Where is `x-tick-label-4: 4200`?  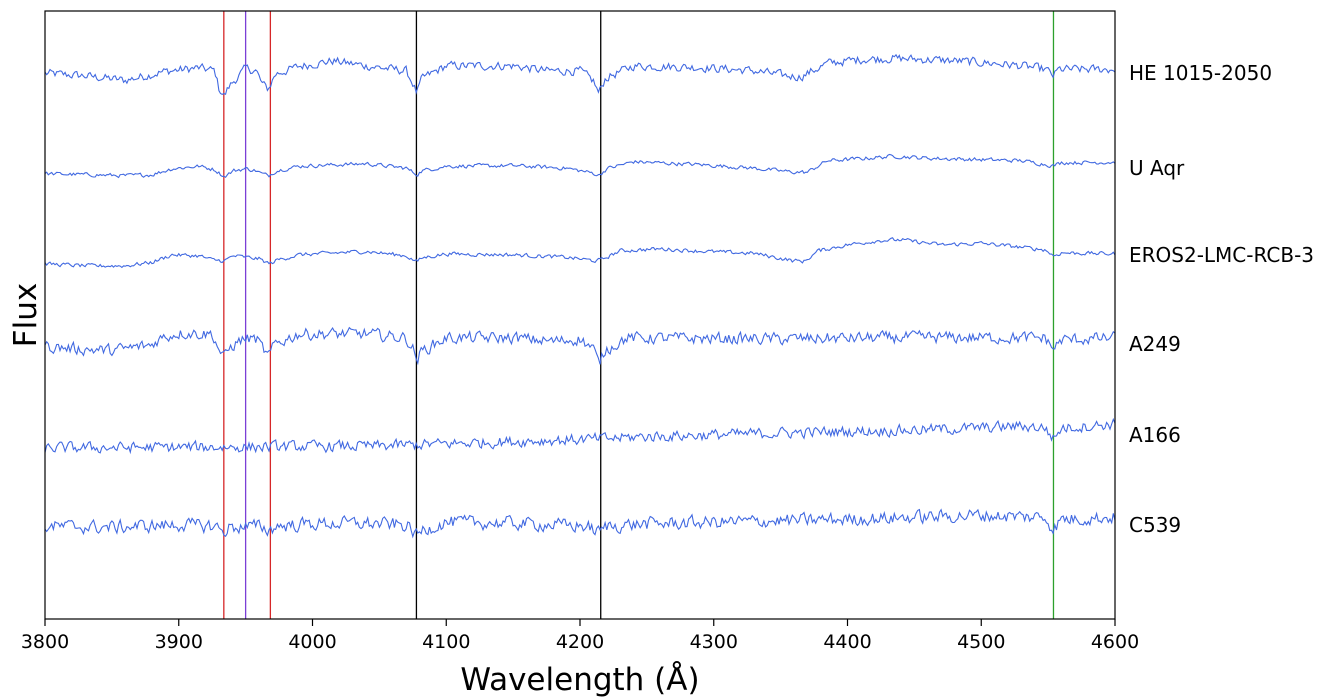 x-tick-label-4: 4200 is located at coordinates (580, 642).